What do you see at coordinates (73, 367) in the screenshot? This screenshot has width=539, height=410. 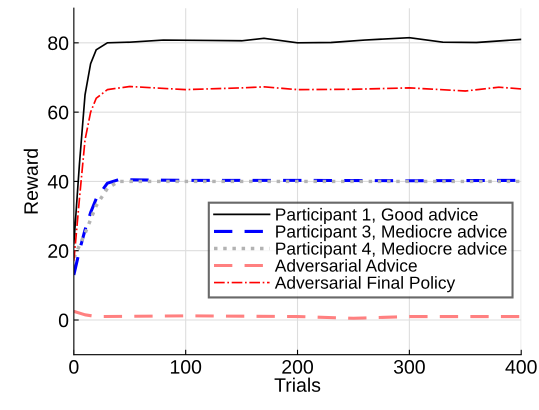 I see `x-tick-label: 0` at bounding box center [73, 367].